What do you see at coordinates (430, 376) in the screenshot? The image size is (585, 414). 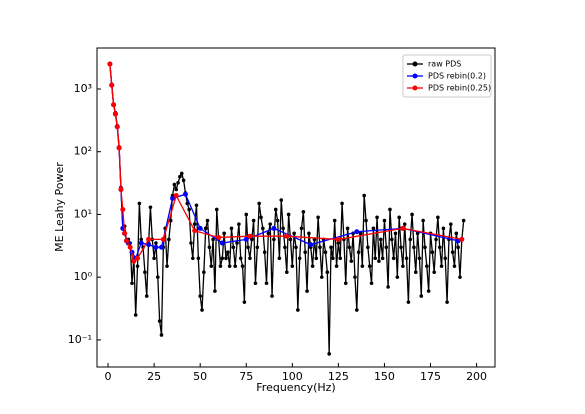 I see `x-tick-label: 175` at bounding box center [430, 376].